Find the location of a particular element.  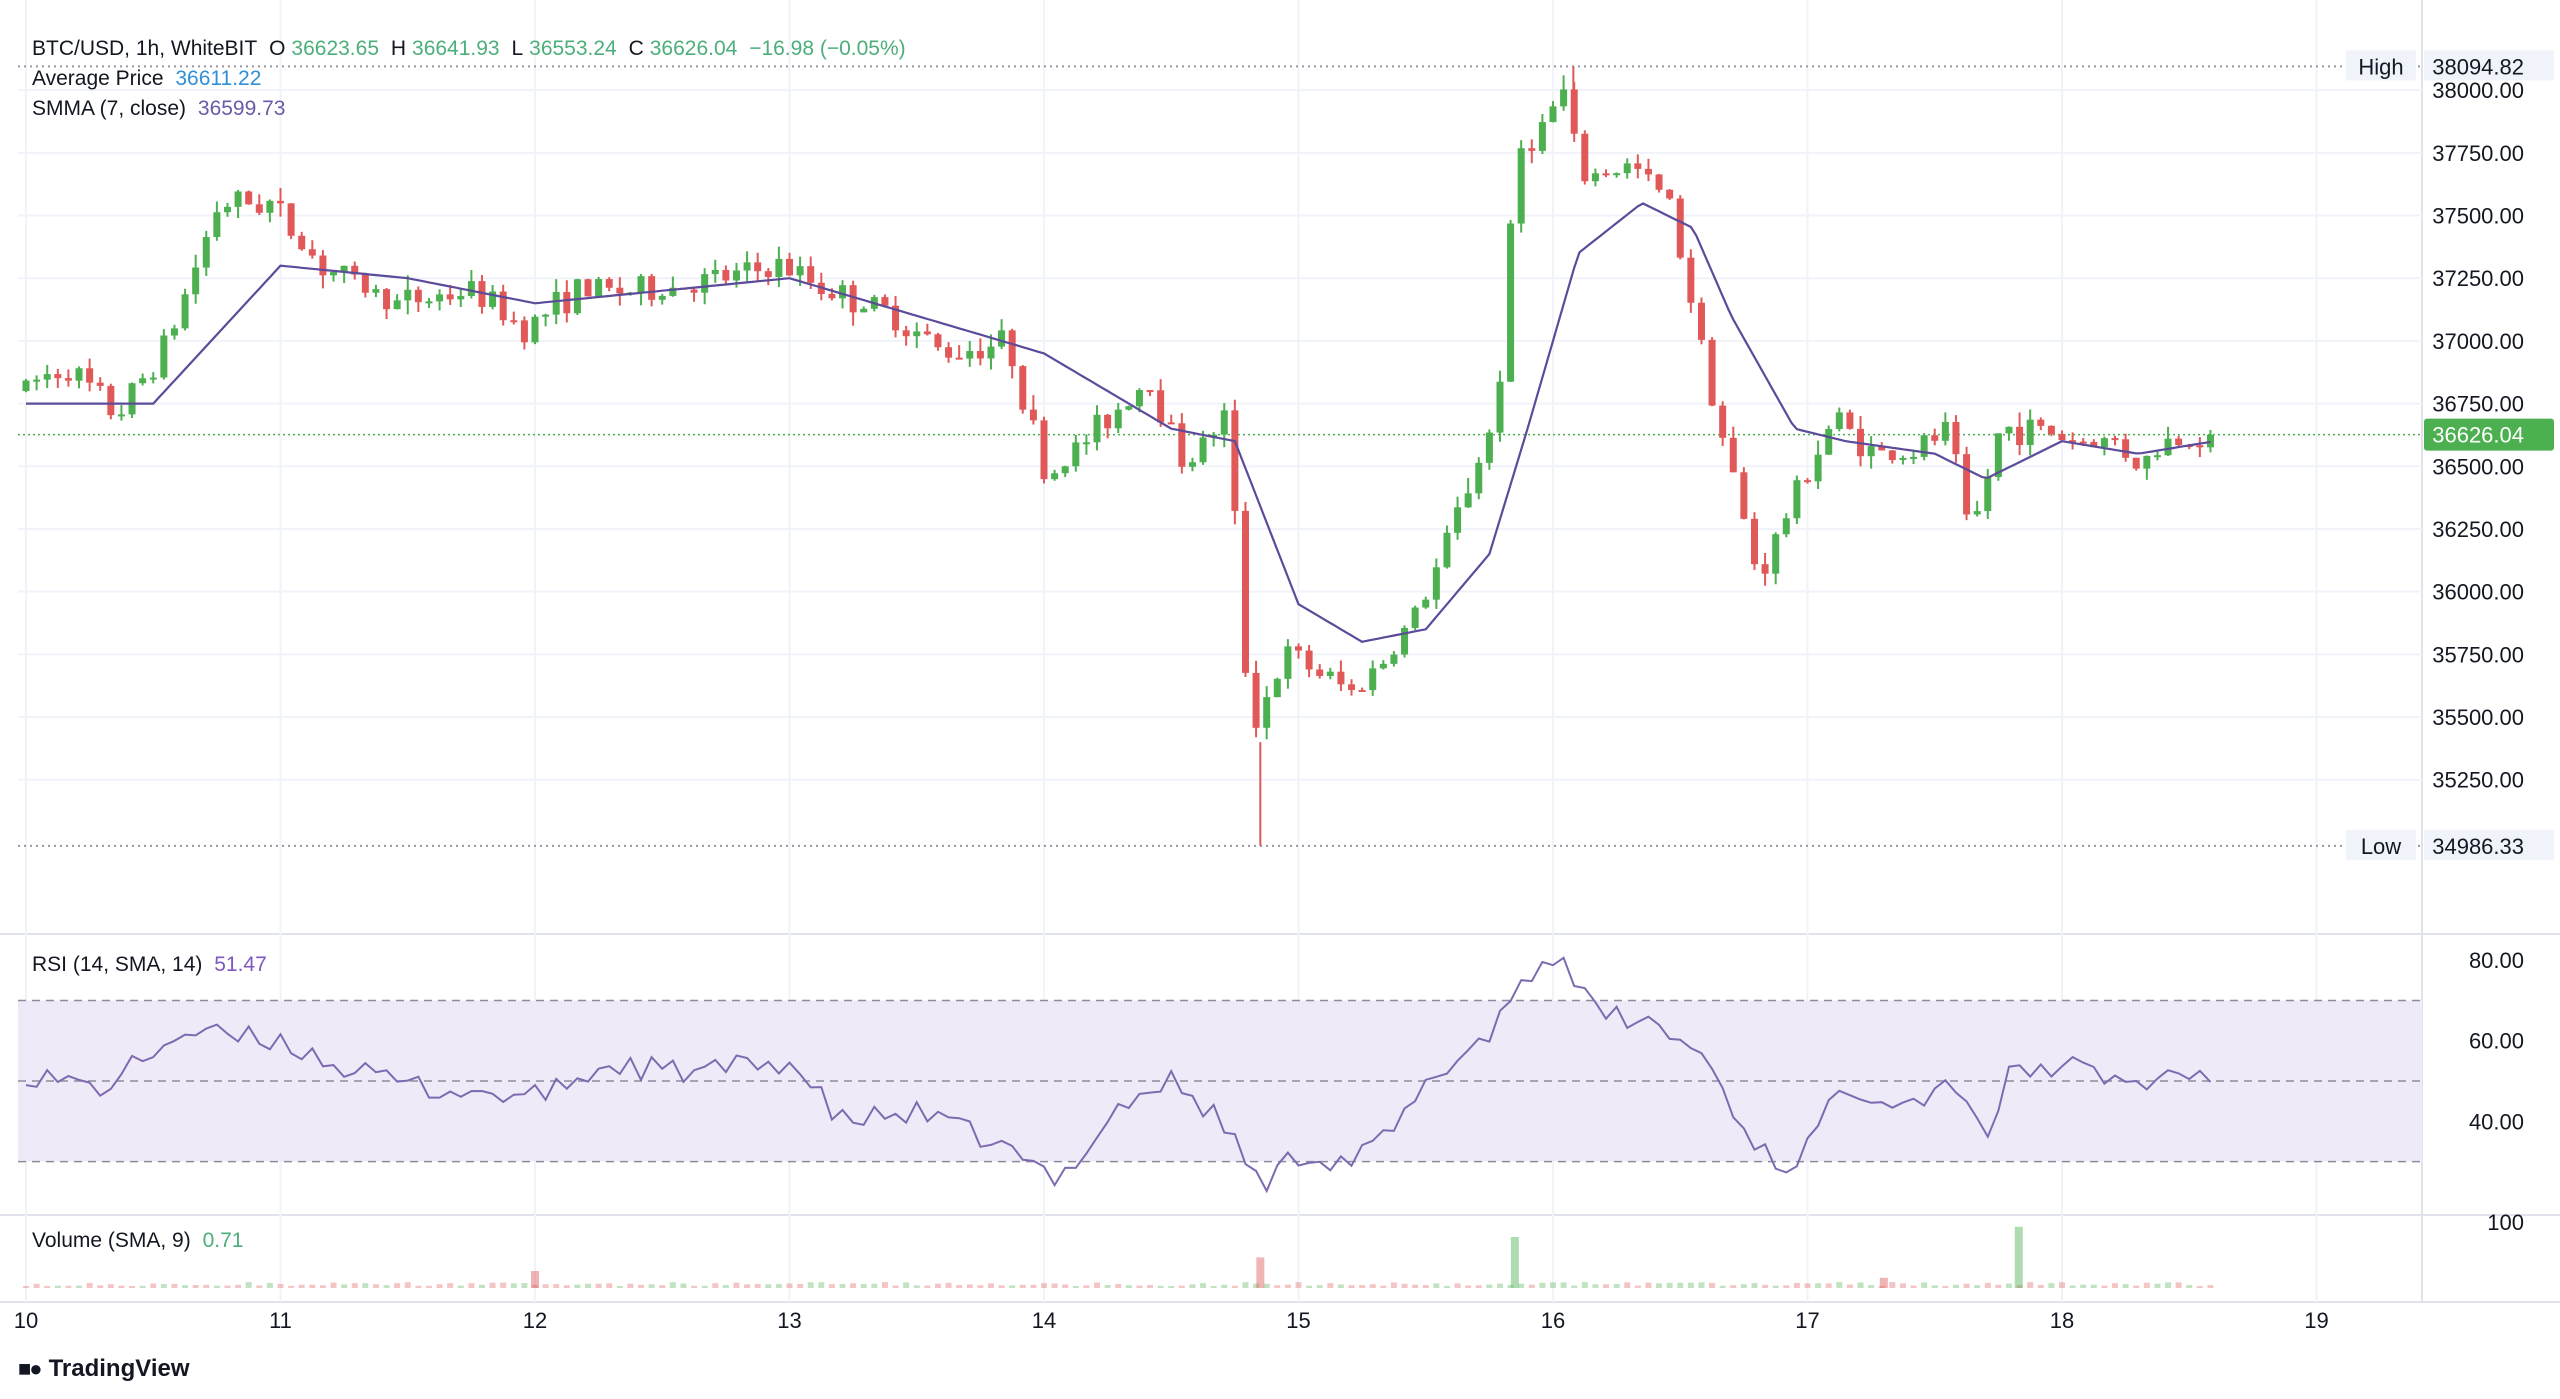

tradingview-logo: ■● TradingView is located at coordinates (104, 1369).